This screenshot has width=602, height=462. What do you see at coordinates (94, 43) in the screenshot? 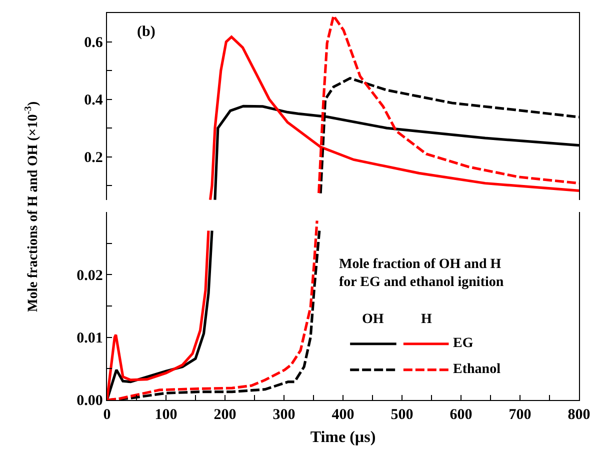
I see `y-tick-label: 0.6` at bounding box center [94, 43].